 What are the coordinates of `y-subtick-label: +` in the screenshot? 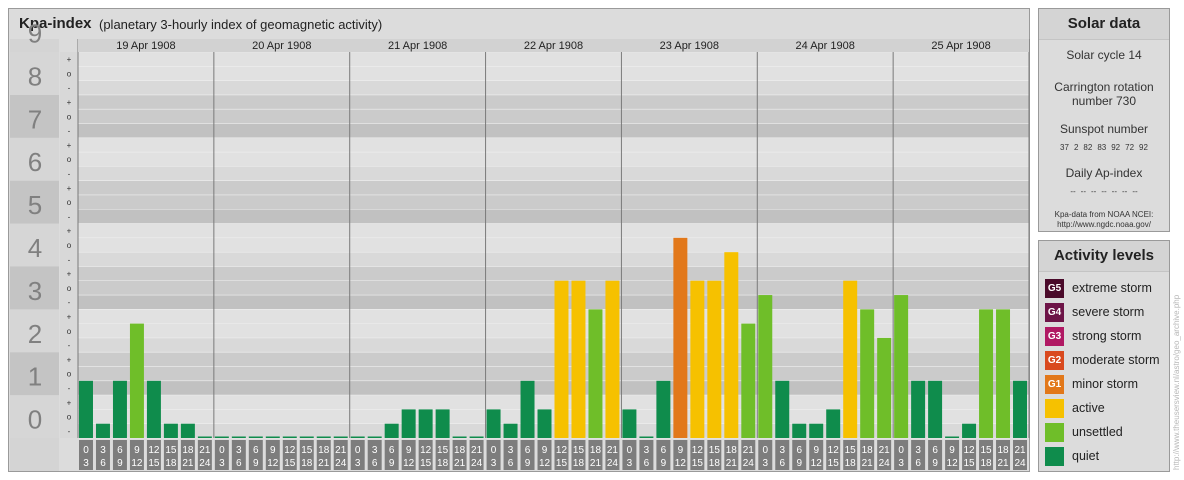 It's located at (69, 359).